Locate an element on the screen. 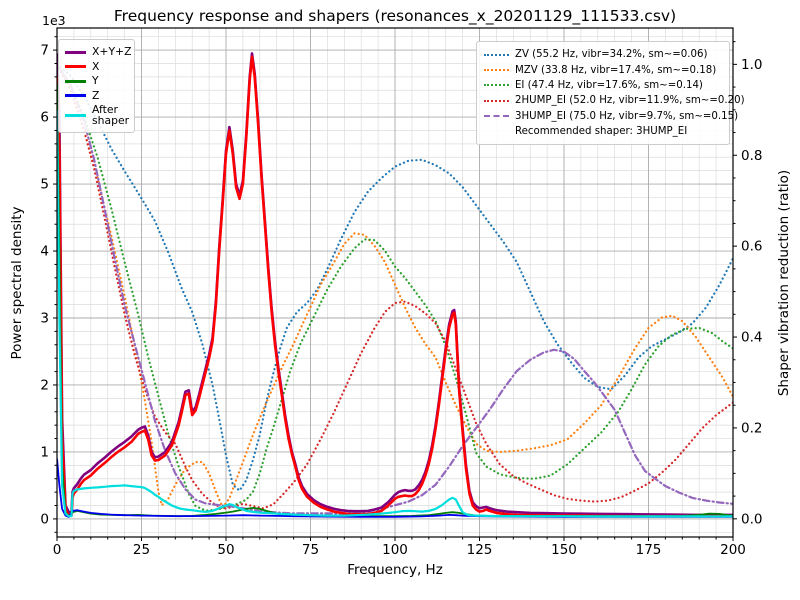 Image resolution: width=800 pixels, height=600 pixels. legend-psd-curves: X+Y+Z X Y Z After shaper is located at coordinates (96, 86).